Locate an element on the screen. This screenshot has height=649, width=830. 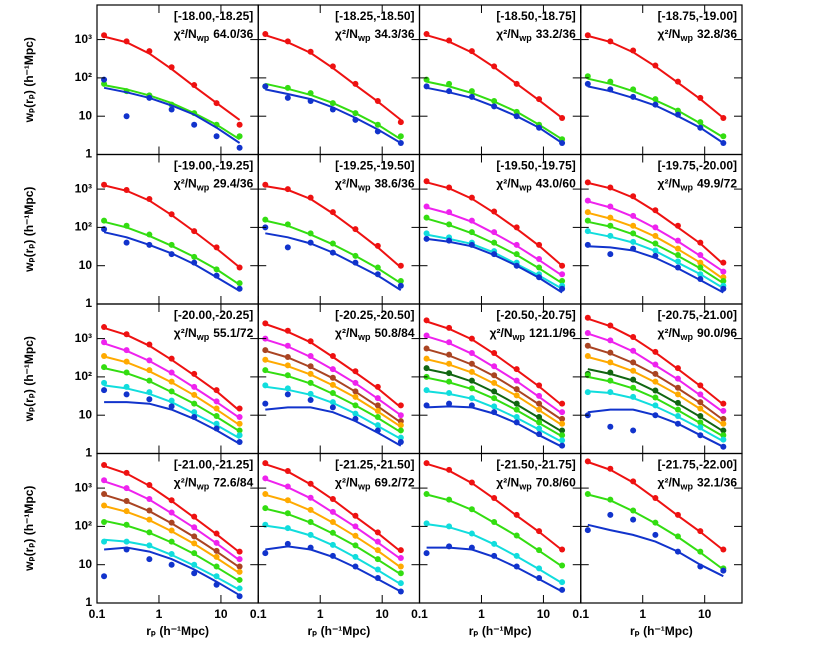
stat-value: 32.8/36 is located at coordinates (717, 34).